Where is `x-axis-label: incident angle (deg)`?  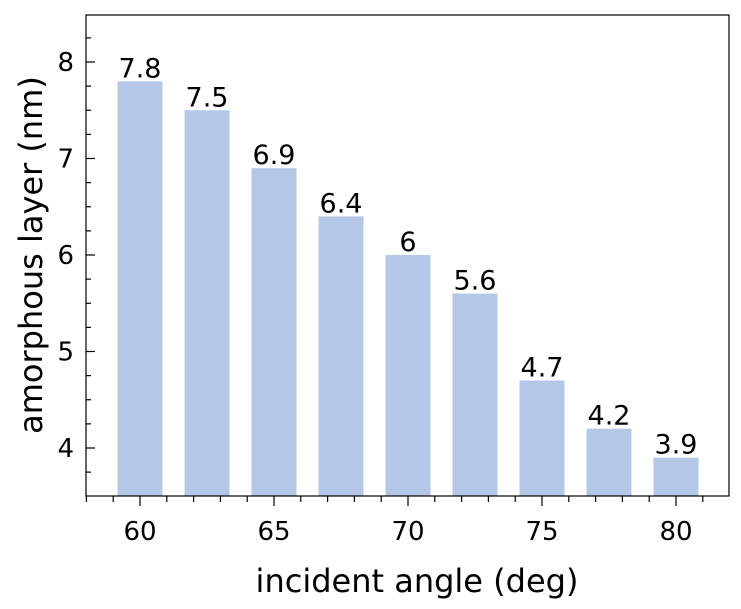 x-axis-label: incident angle (deg) is located at coordinates (417, 581).